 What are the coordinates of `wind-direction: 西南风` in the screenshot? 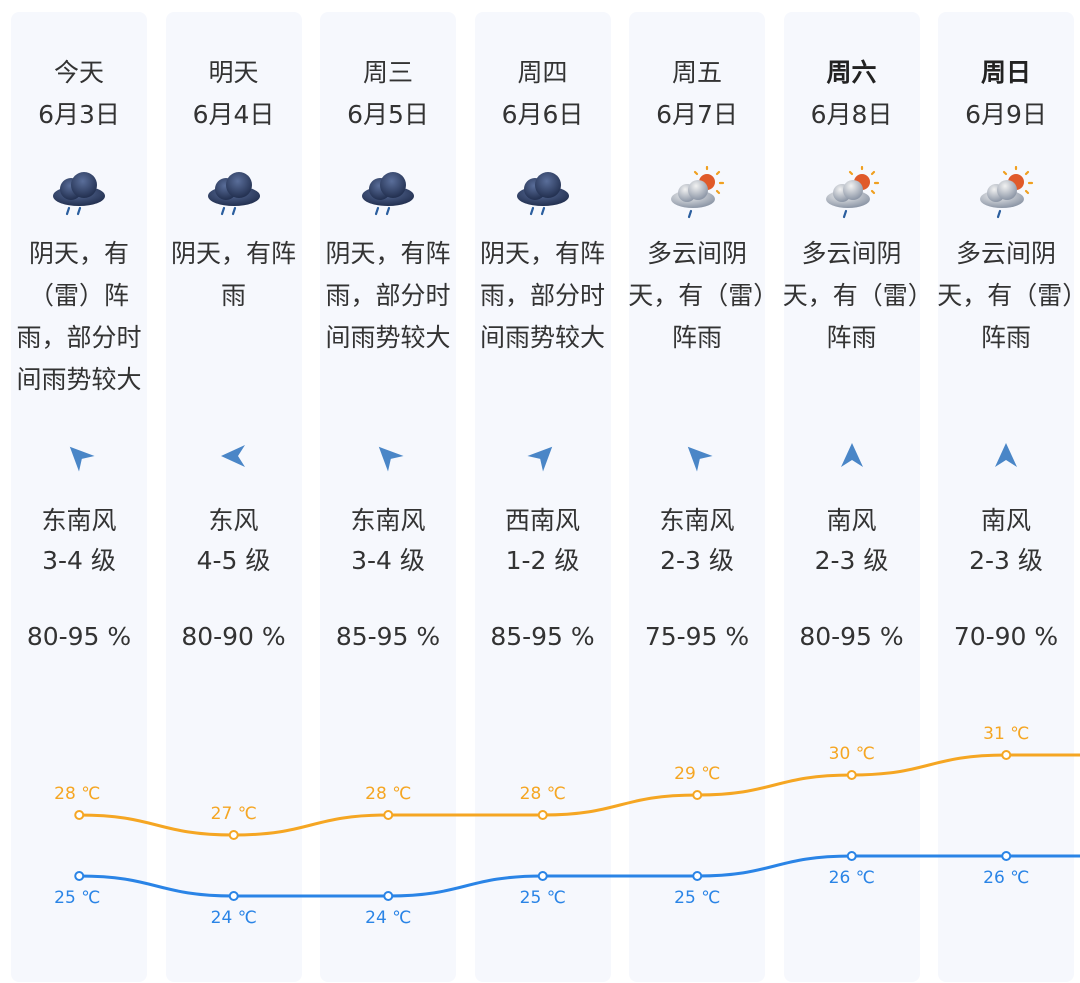 It's located at (542, 520).